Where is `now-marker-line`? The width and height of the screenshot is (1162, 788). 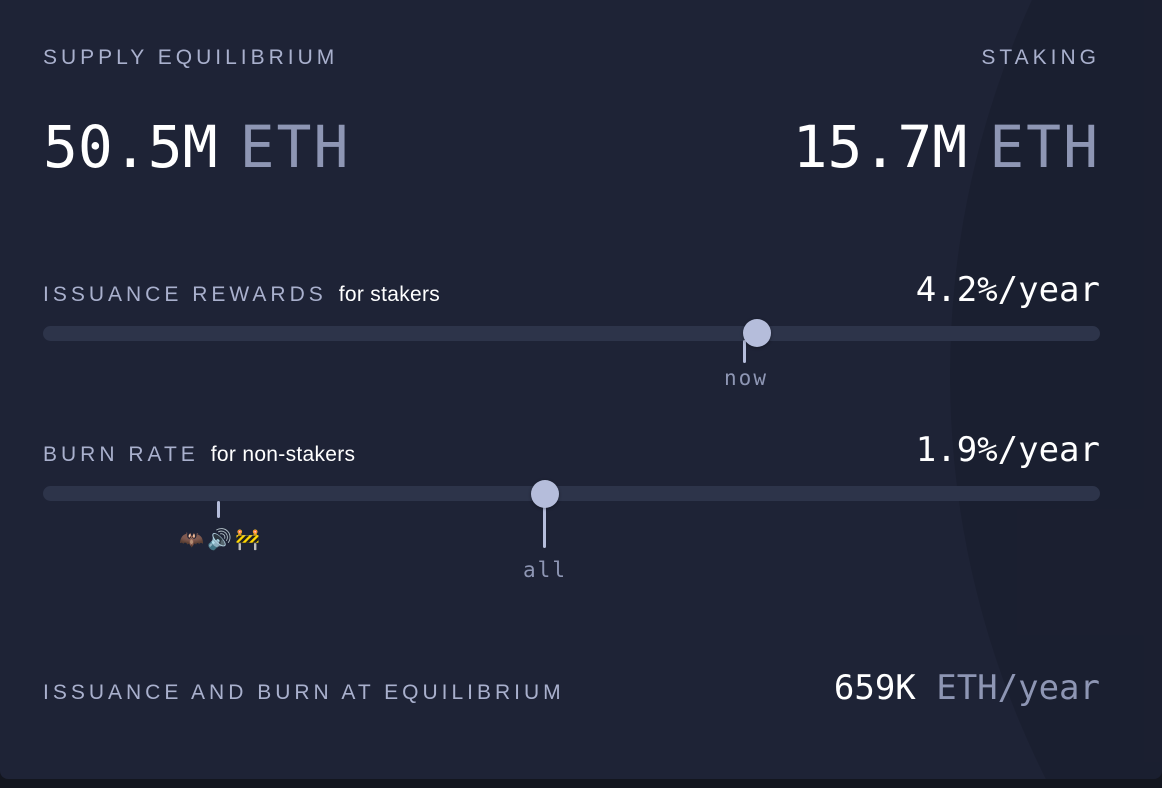
now-marker-line is located at coordinates (744, 351).